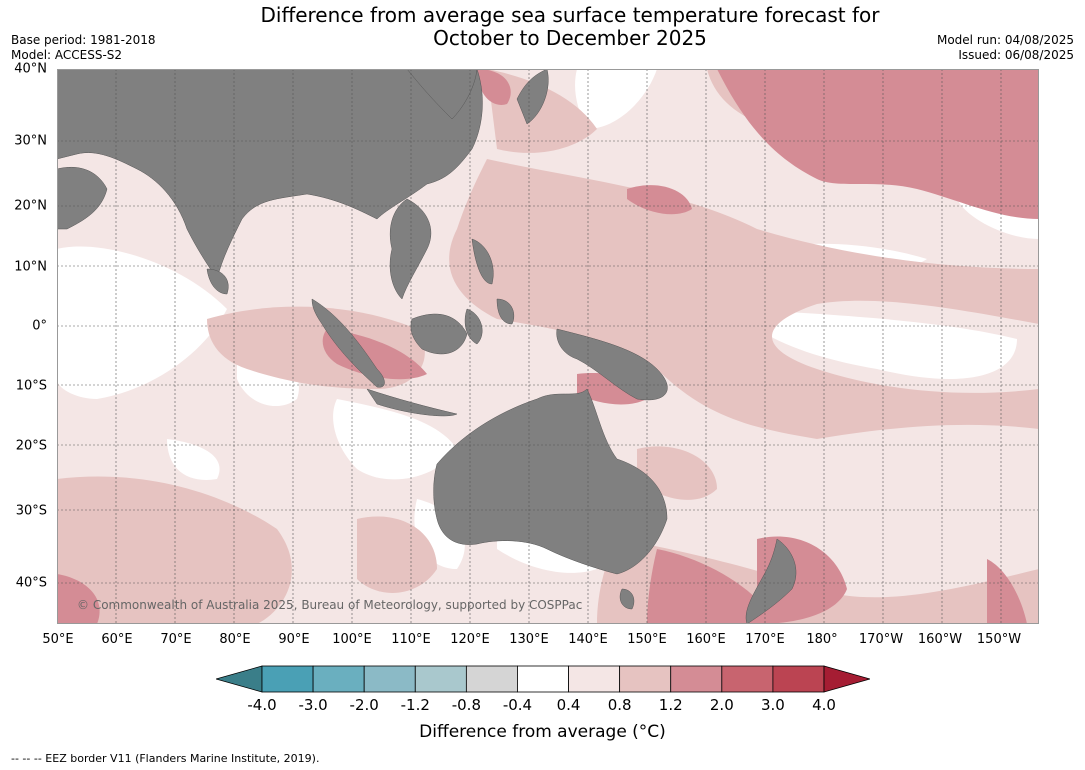  Describe the element at coordinates (58, 639) in the screenshot. I see `lon-label: 50°E` at that location.